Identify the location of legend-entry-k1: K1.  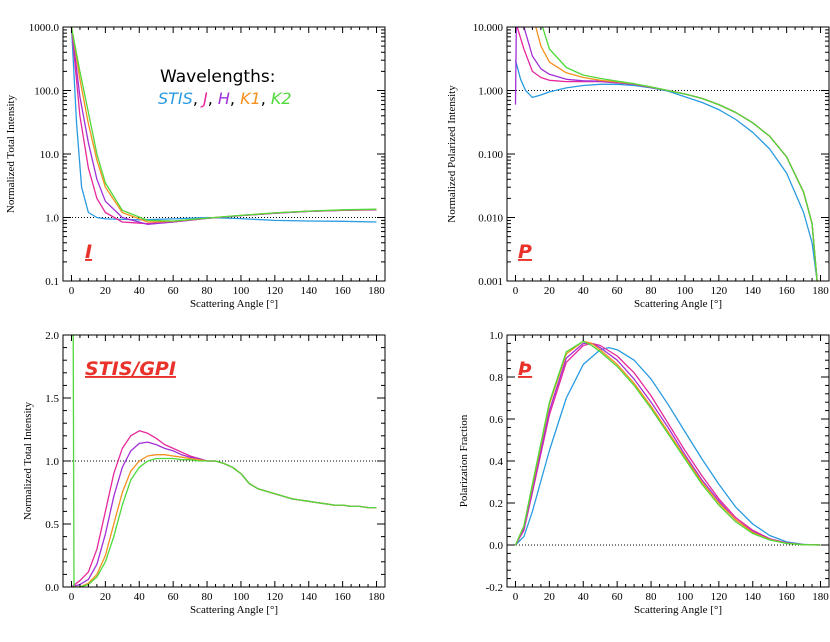
(250, 98).